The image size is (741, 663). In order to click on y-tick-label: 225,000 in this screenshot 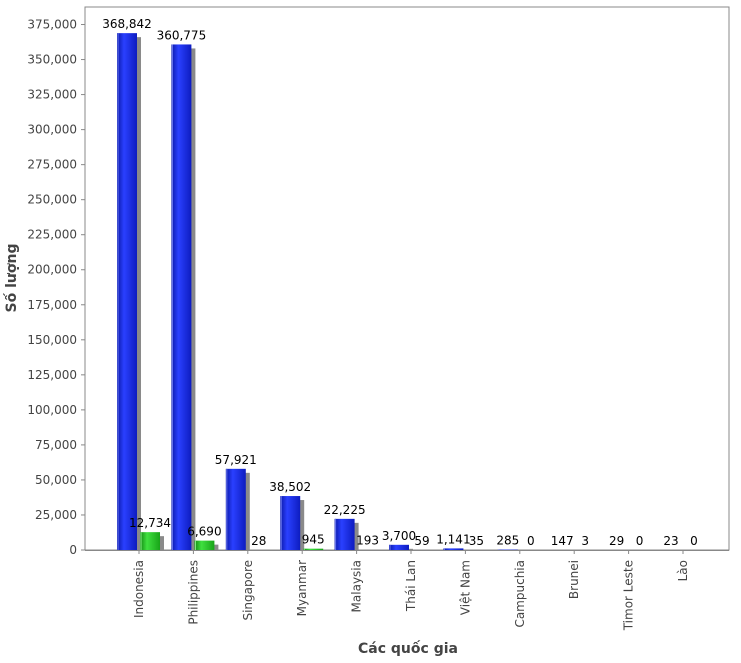, I will do `click(52, 235)`.